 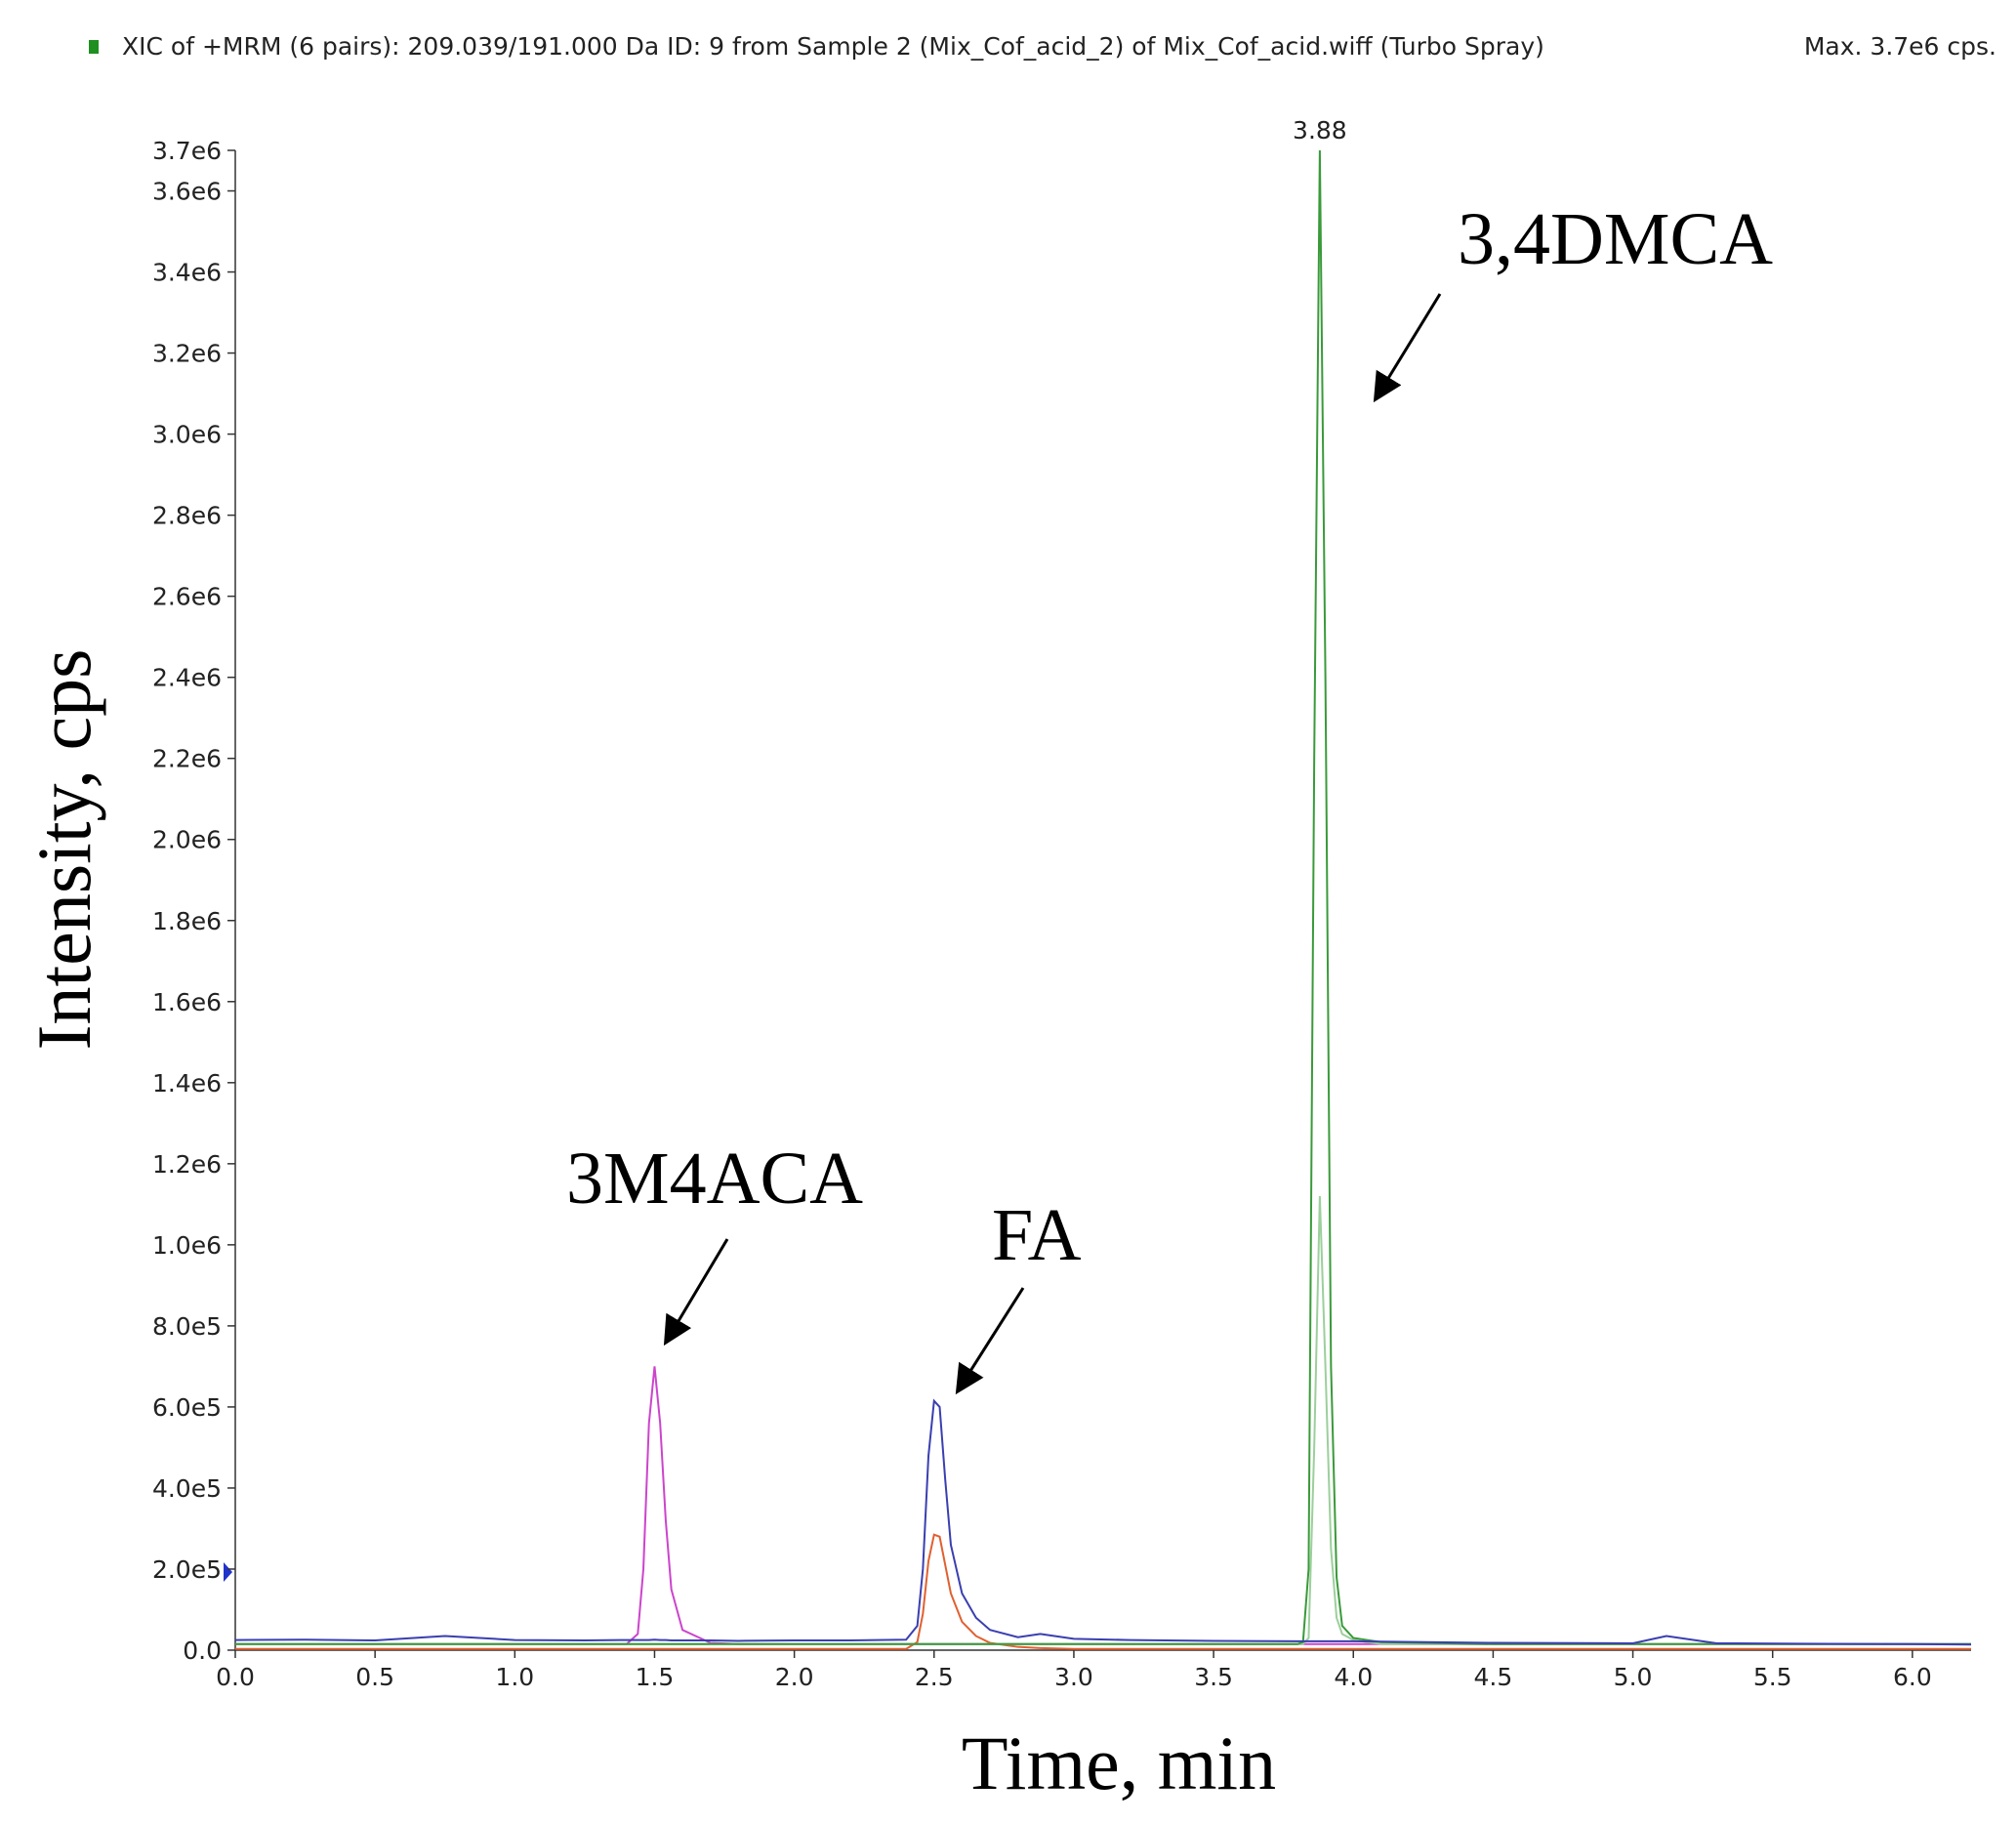 I want to click on y-tick-label: 4.0e5, so click(x=187, y=1488).